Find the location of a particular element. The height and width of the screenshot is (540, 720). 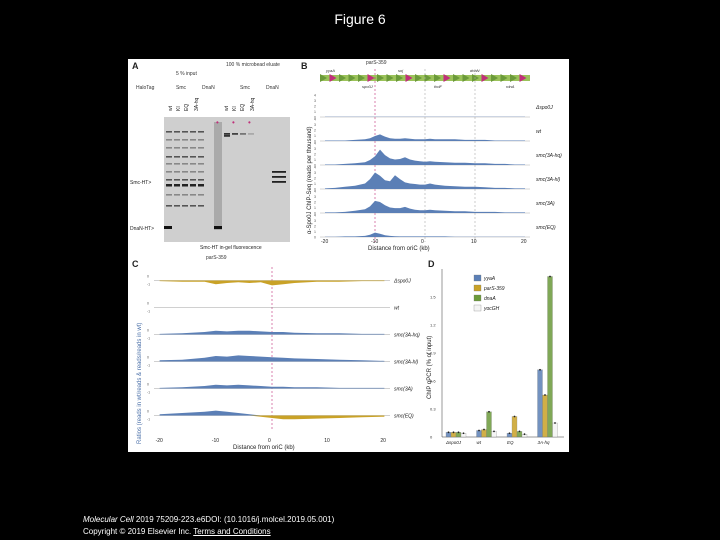

gene-label: spo0J is located at coordinates (368, 86).